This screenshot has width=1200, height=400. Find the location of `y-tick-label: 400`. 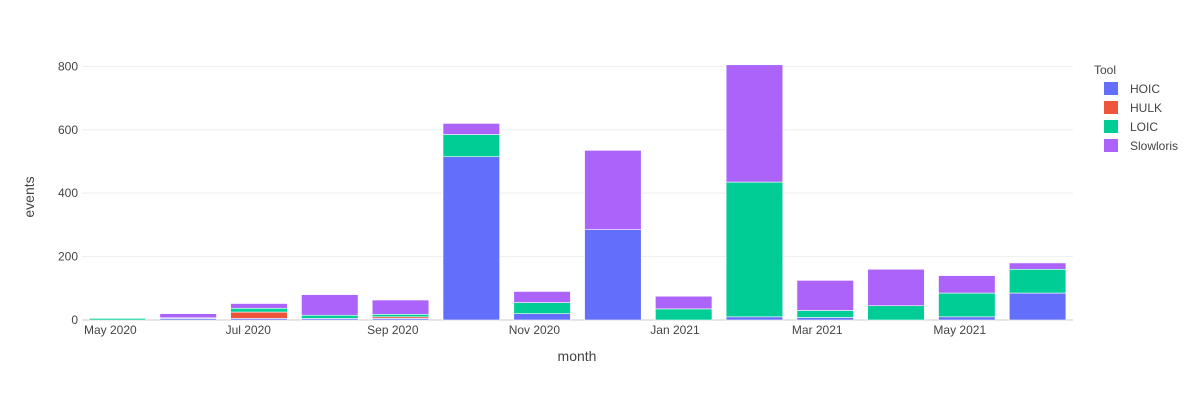

y-tick-label: 400 is located at coordinates (68, 193).